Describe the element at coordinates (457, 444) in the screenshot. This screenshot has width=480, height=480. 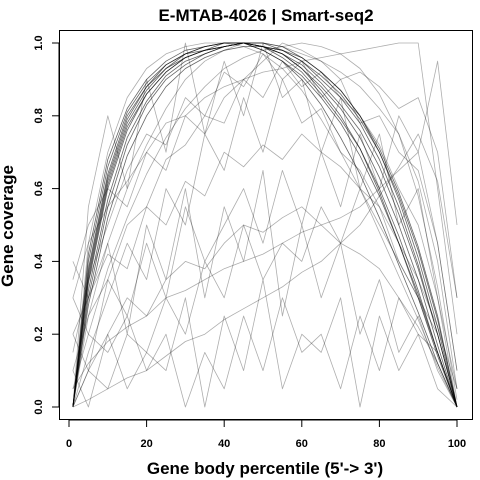
I see `x-tick-label: 100` at that location.